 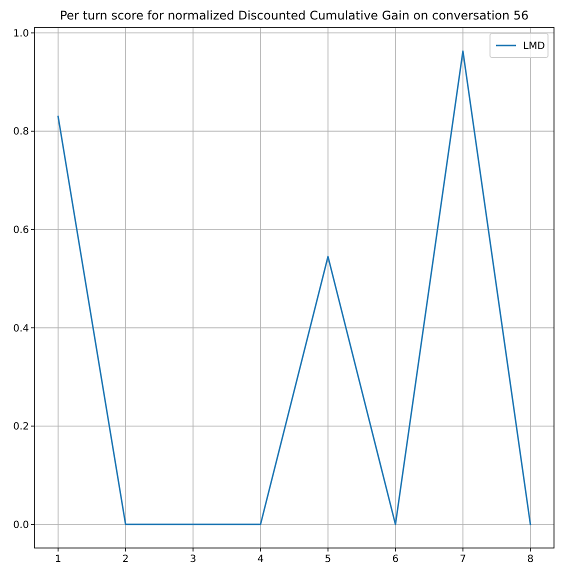 I want to click on chart-title: Per turn score for normalized Discounted Cumulative Gain on conversation 56, so click(x=294, y=15).